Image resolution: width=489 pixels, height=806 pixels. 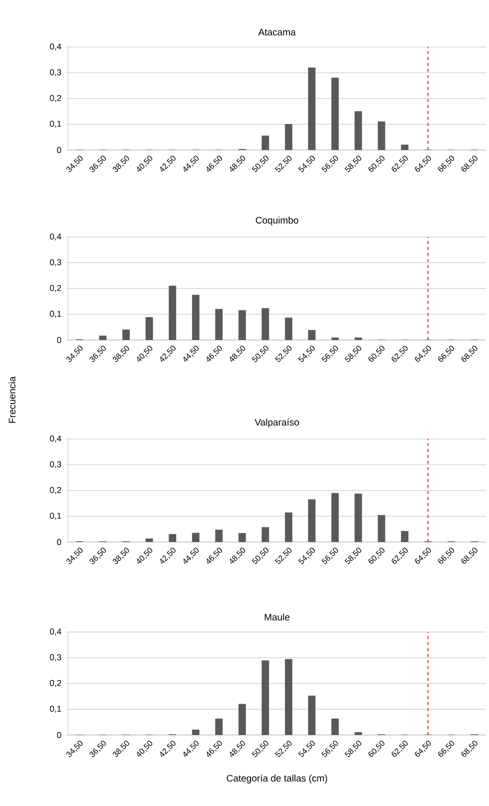 What do you see at coordinates (277, 221) in the screenshot?
I see `chart-title: Coquimbo` at bounding box center [277, 221].